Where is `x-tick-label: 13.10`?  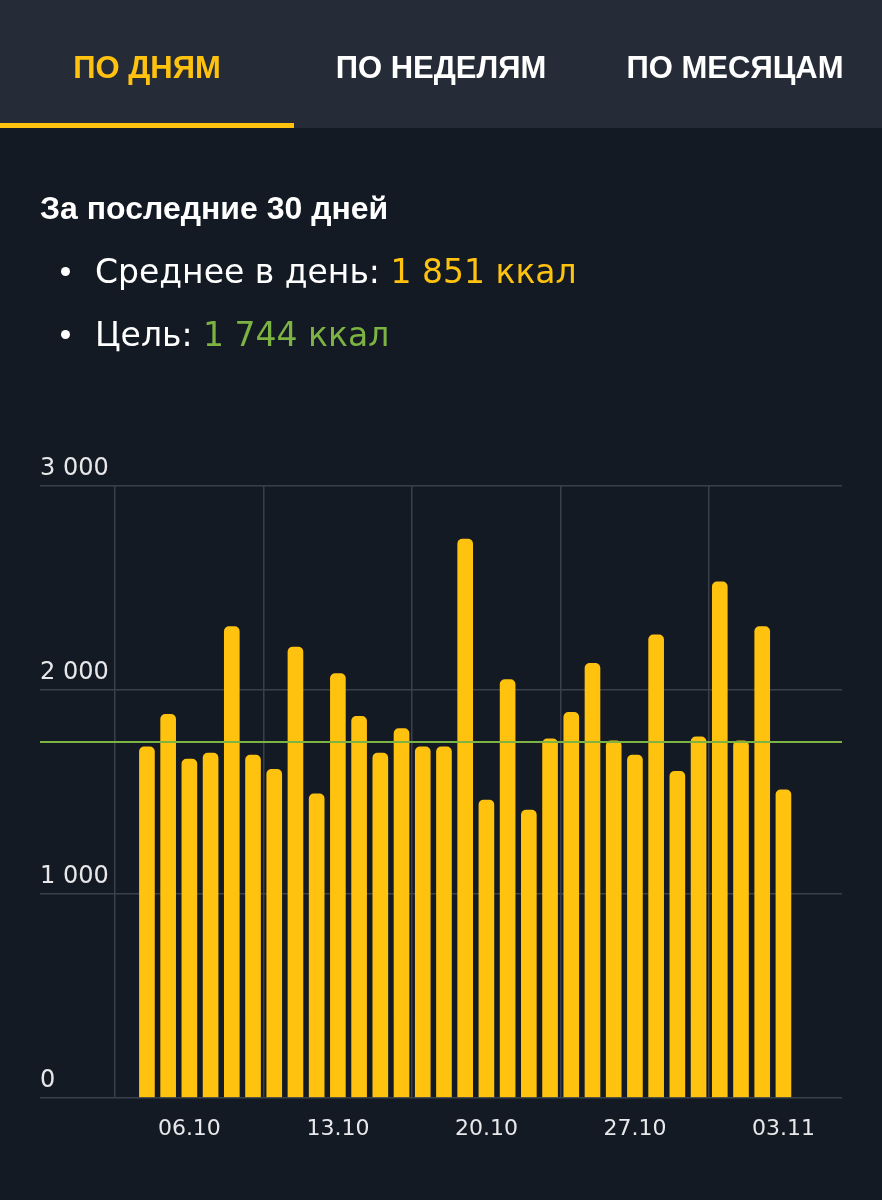 x-tick-label: 13.10 is located at coordinates (338, 1127).